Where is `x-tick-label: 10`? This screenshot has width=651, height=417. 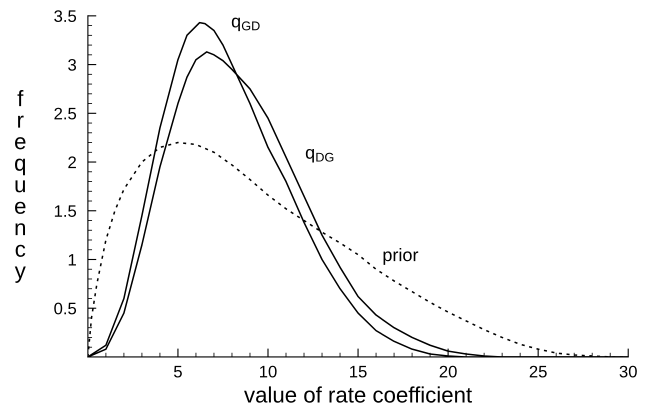
x-tick-label: 10 is located at coordinates (268, 372).